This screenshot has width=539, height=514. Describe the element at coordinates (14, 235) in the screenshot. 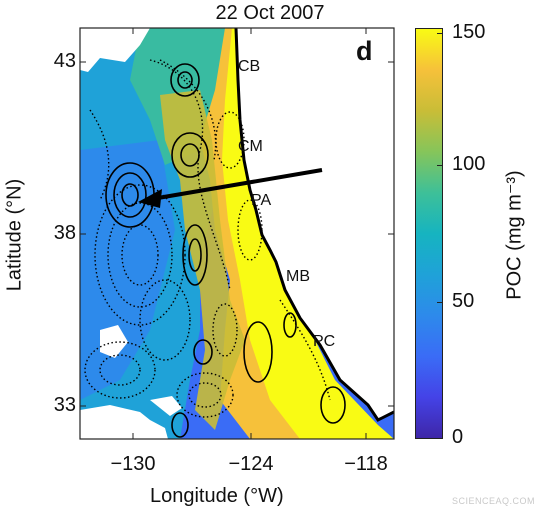

I see `y-axis-label: Latitude (°N)` at that location.